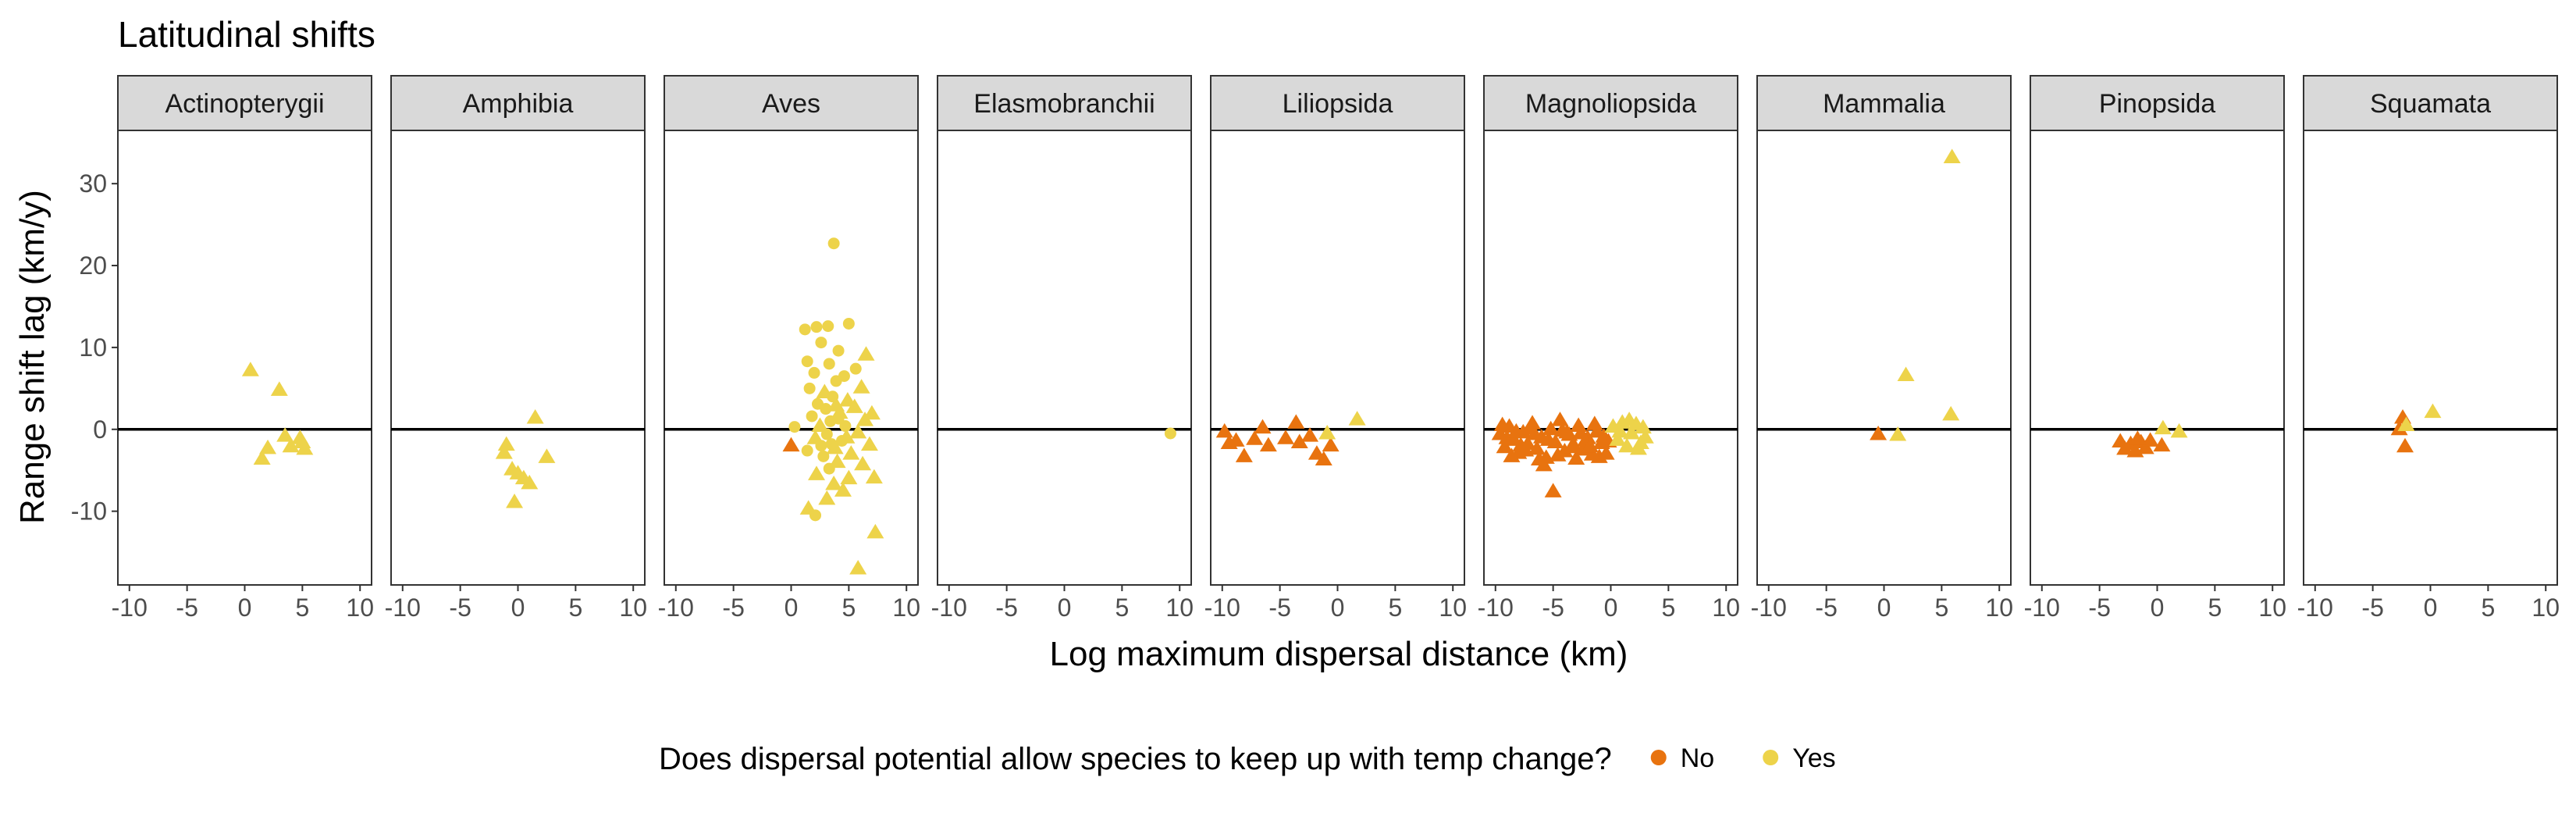 The height and width of the screenshot is (820, 2576). I want to click on facet-panel: Liliopsida -10 -5 0 5 10, so click(1335, 348).